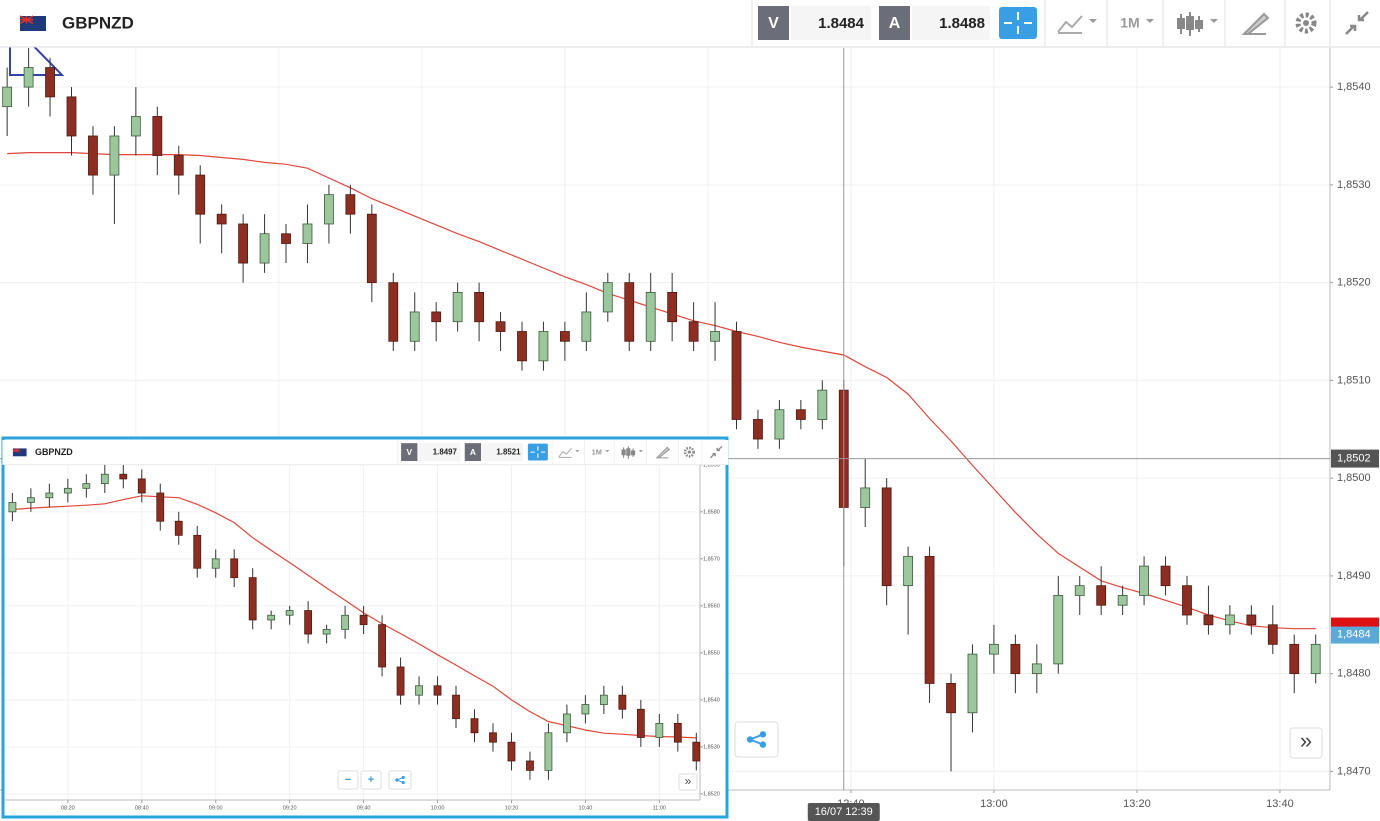 This screenshot has height=821, width=1380. I want to click on toolbar-bg, so click(690, 23).